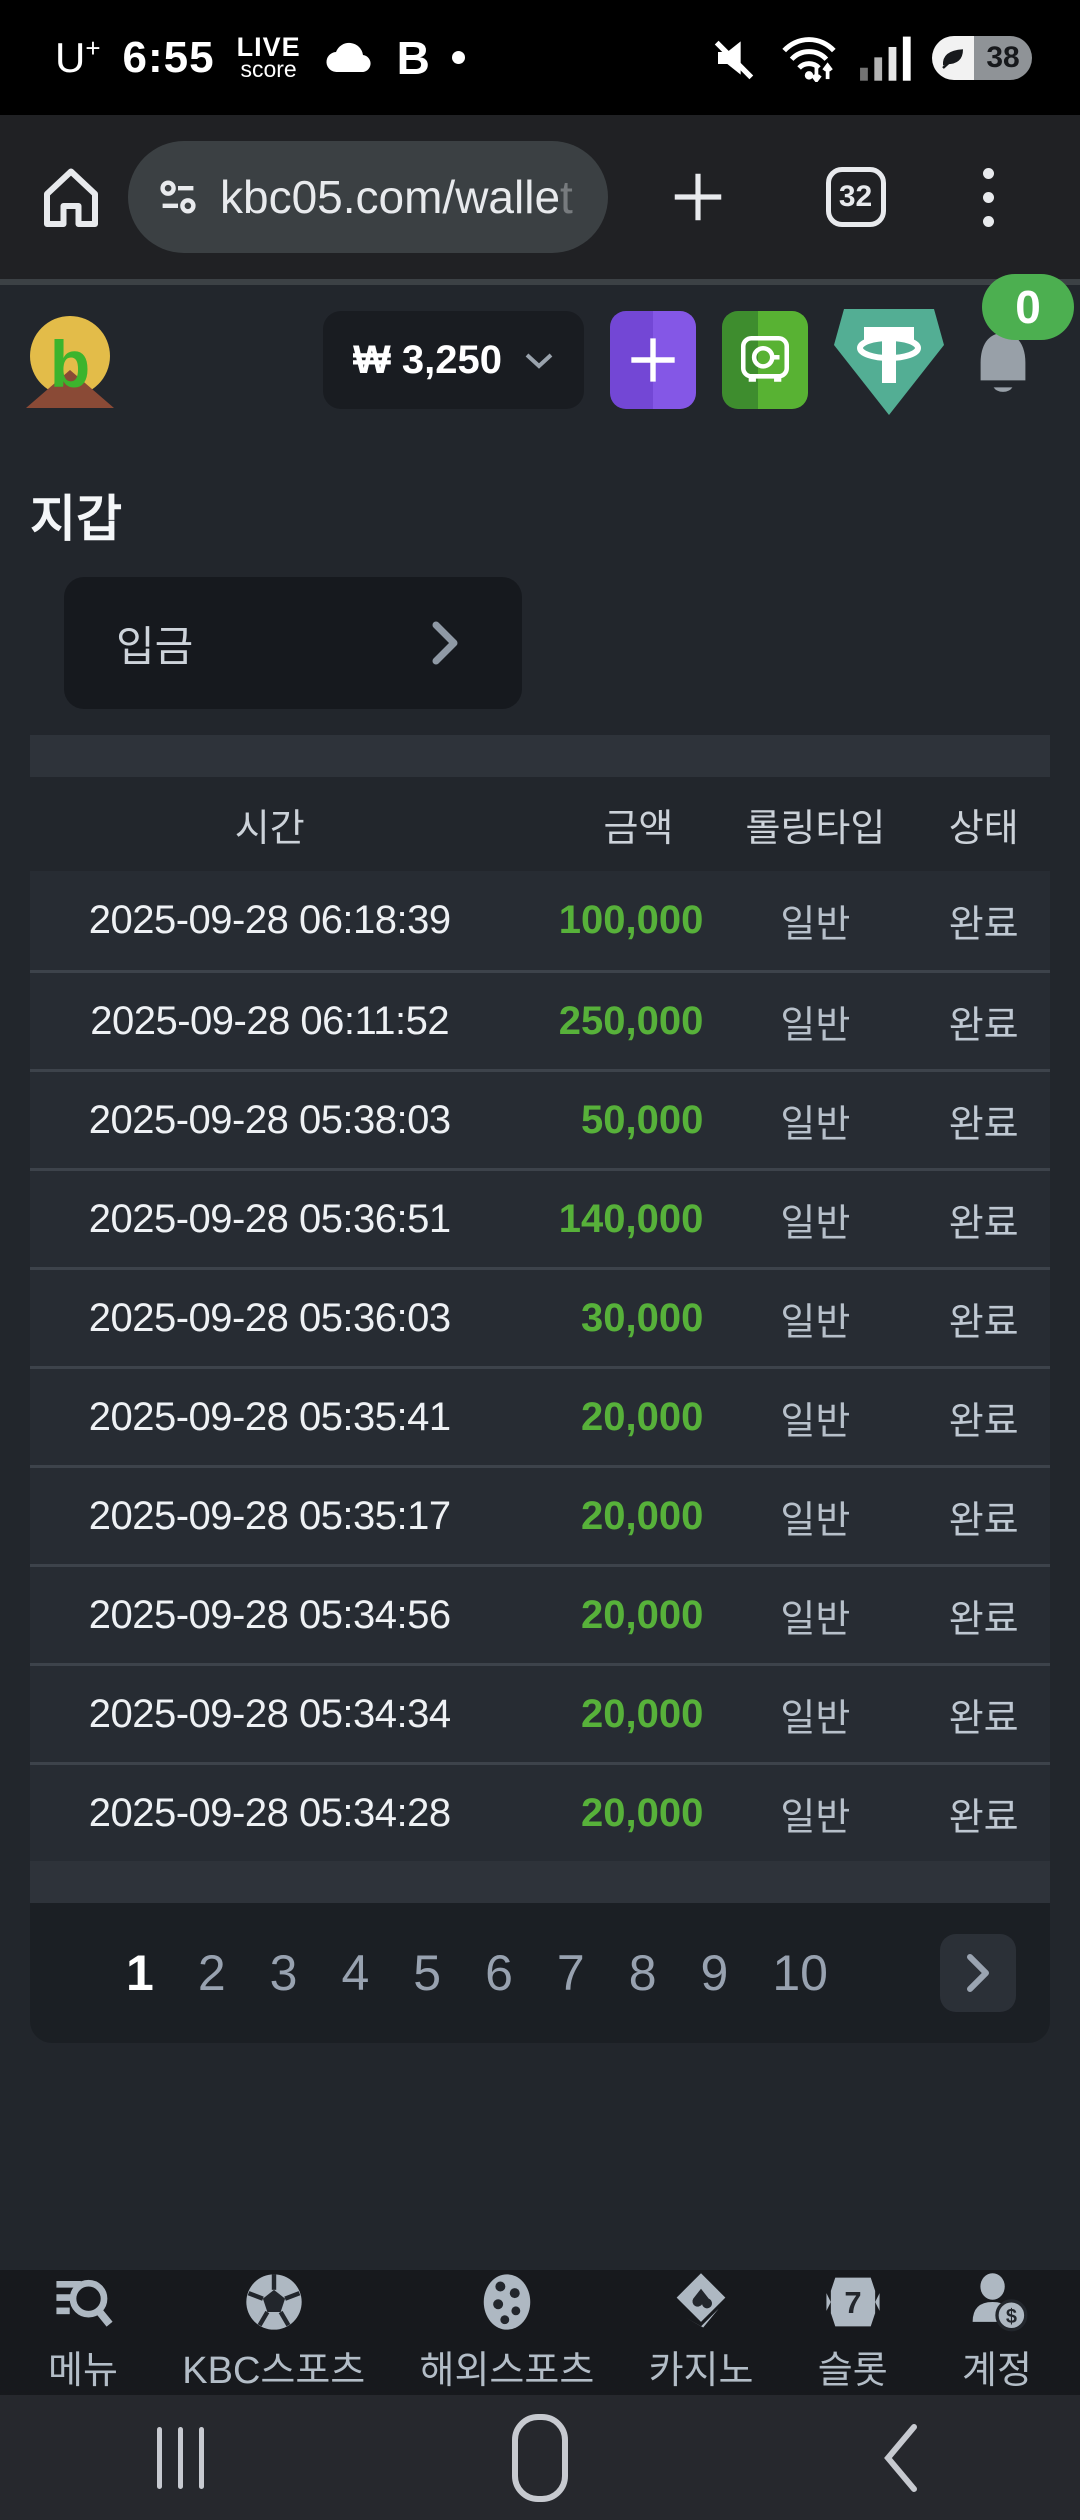  What do you see at coordinates (698, 197) in the screenshot?
I see `new-tab-button` at bounding box center [698, 197].